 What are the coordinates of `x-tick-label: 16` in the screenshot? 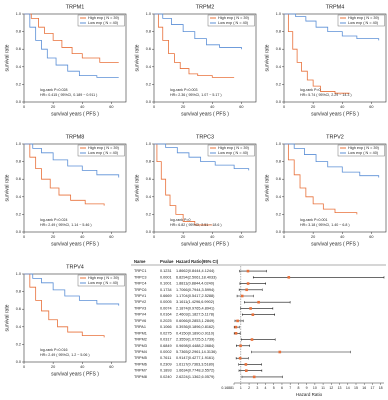 It's located at (364, 388).